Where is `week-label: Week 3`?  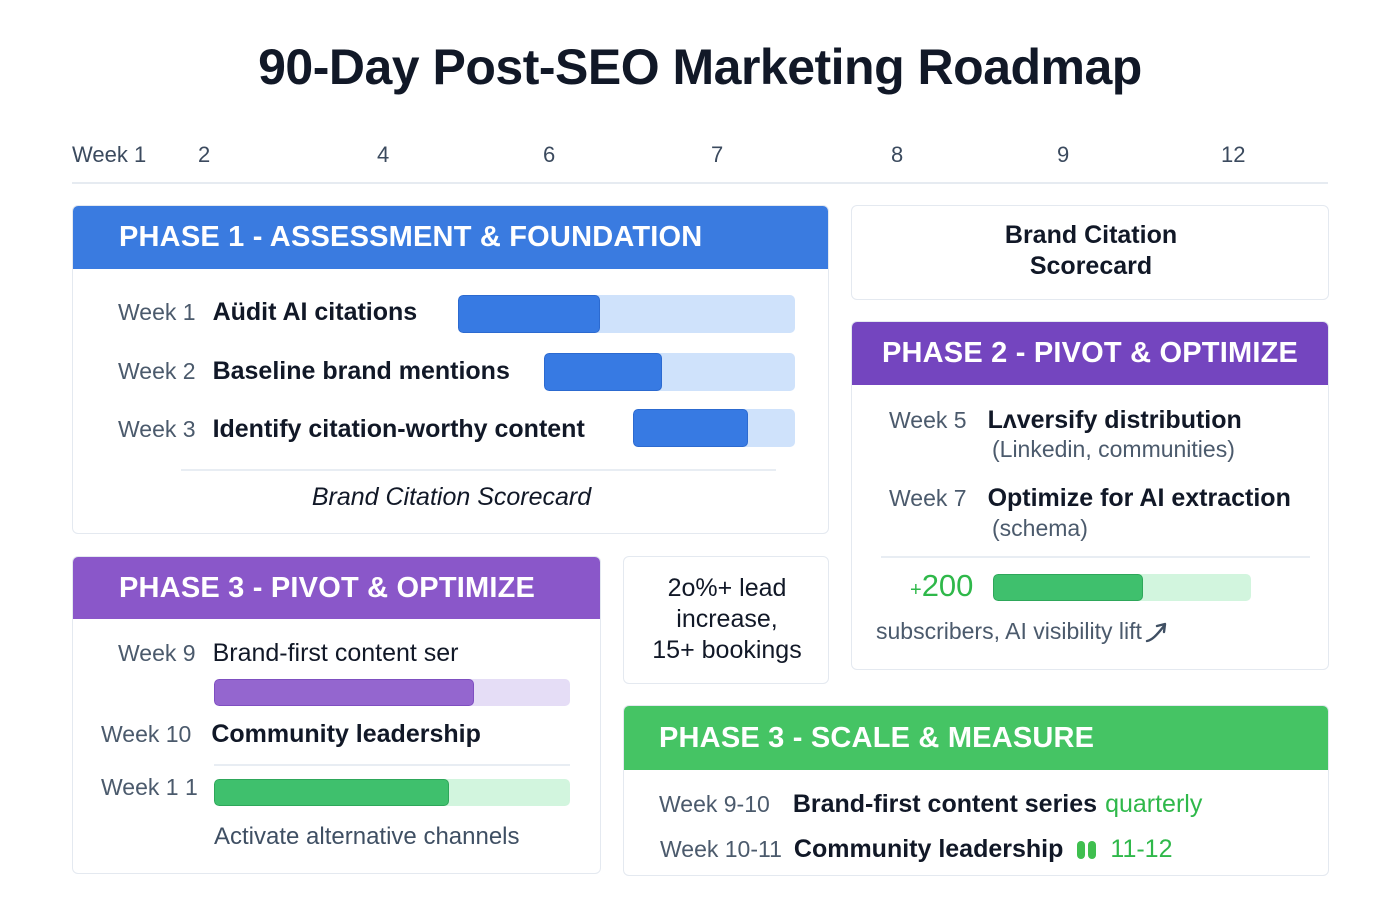
week-label: Week 3 is located at coordinates (157, 429).